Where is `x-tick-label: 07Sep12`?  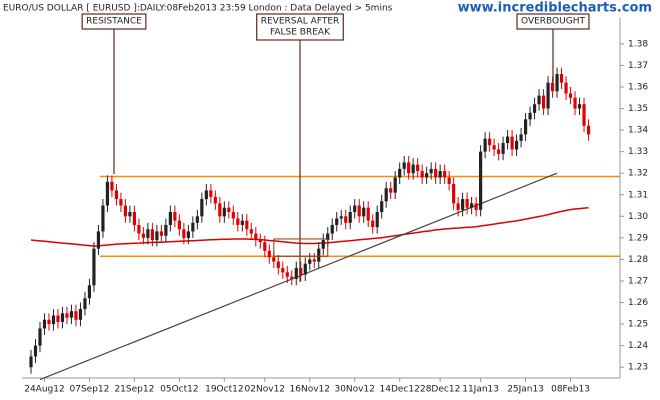 x-tick-label: 07Sep12 is located at coordinates (90, 390).